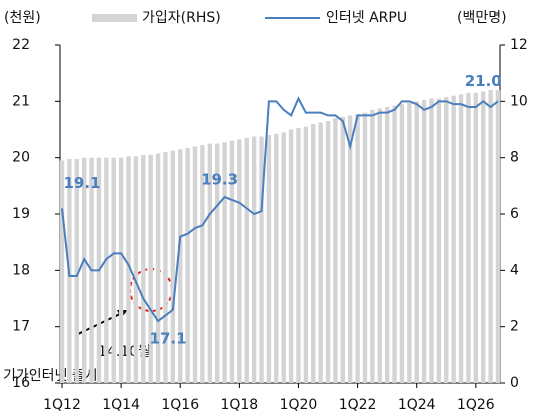  Describe the element at coordinates (366, 18) in the screenshot. I see `legend-label: 인터넷 ARPU` at that location.